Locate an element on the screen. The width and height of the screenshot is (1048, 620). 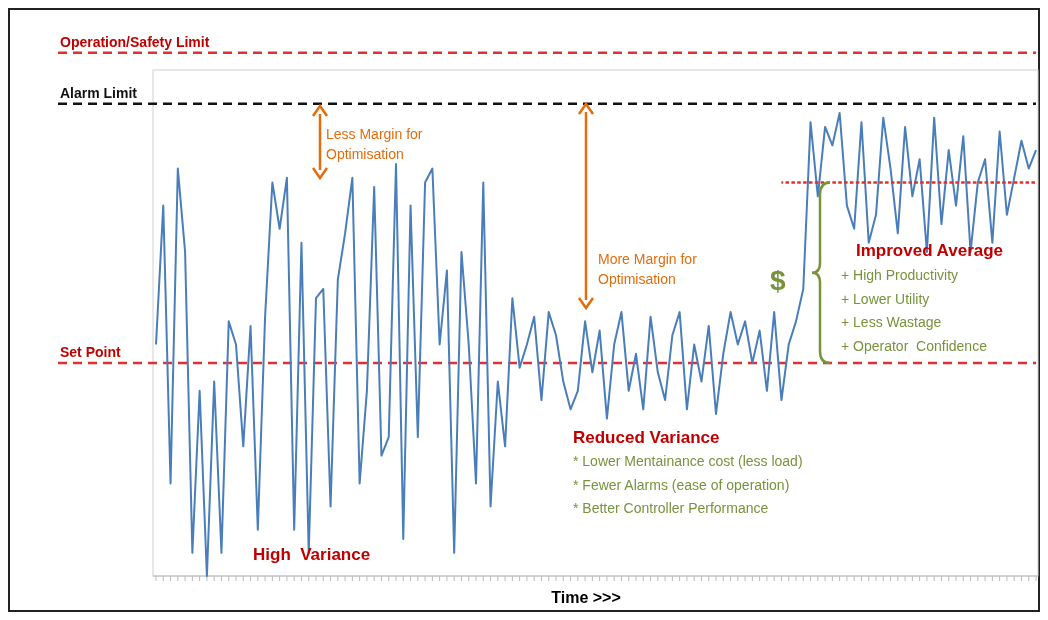
annotation: + Lower Utility is located at coordinates (885, 299).